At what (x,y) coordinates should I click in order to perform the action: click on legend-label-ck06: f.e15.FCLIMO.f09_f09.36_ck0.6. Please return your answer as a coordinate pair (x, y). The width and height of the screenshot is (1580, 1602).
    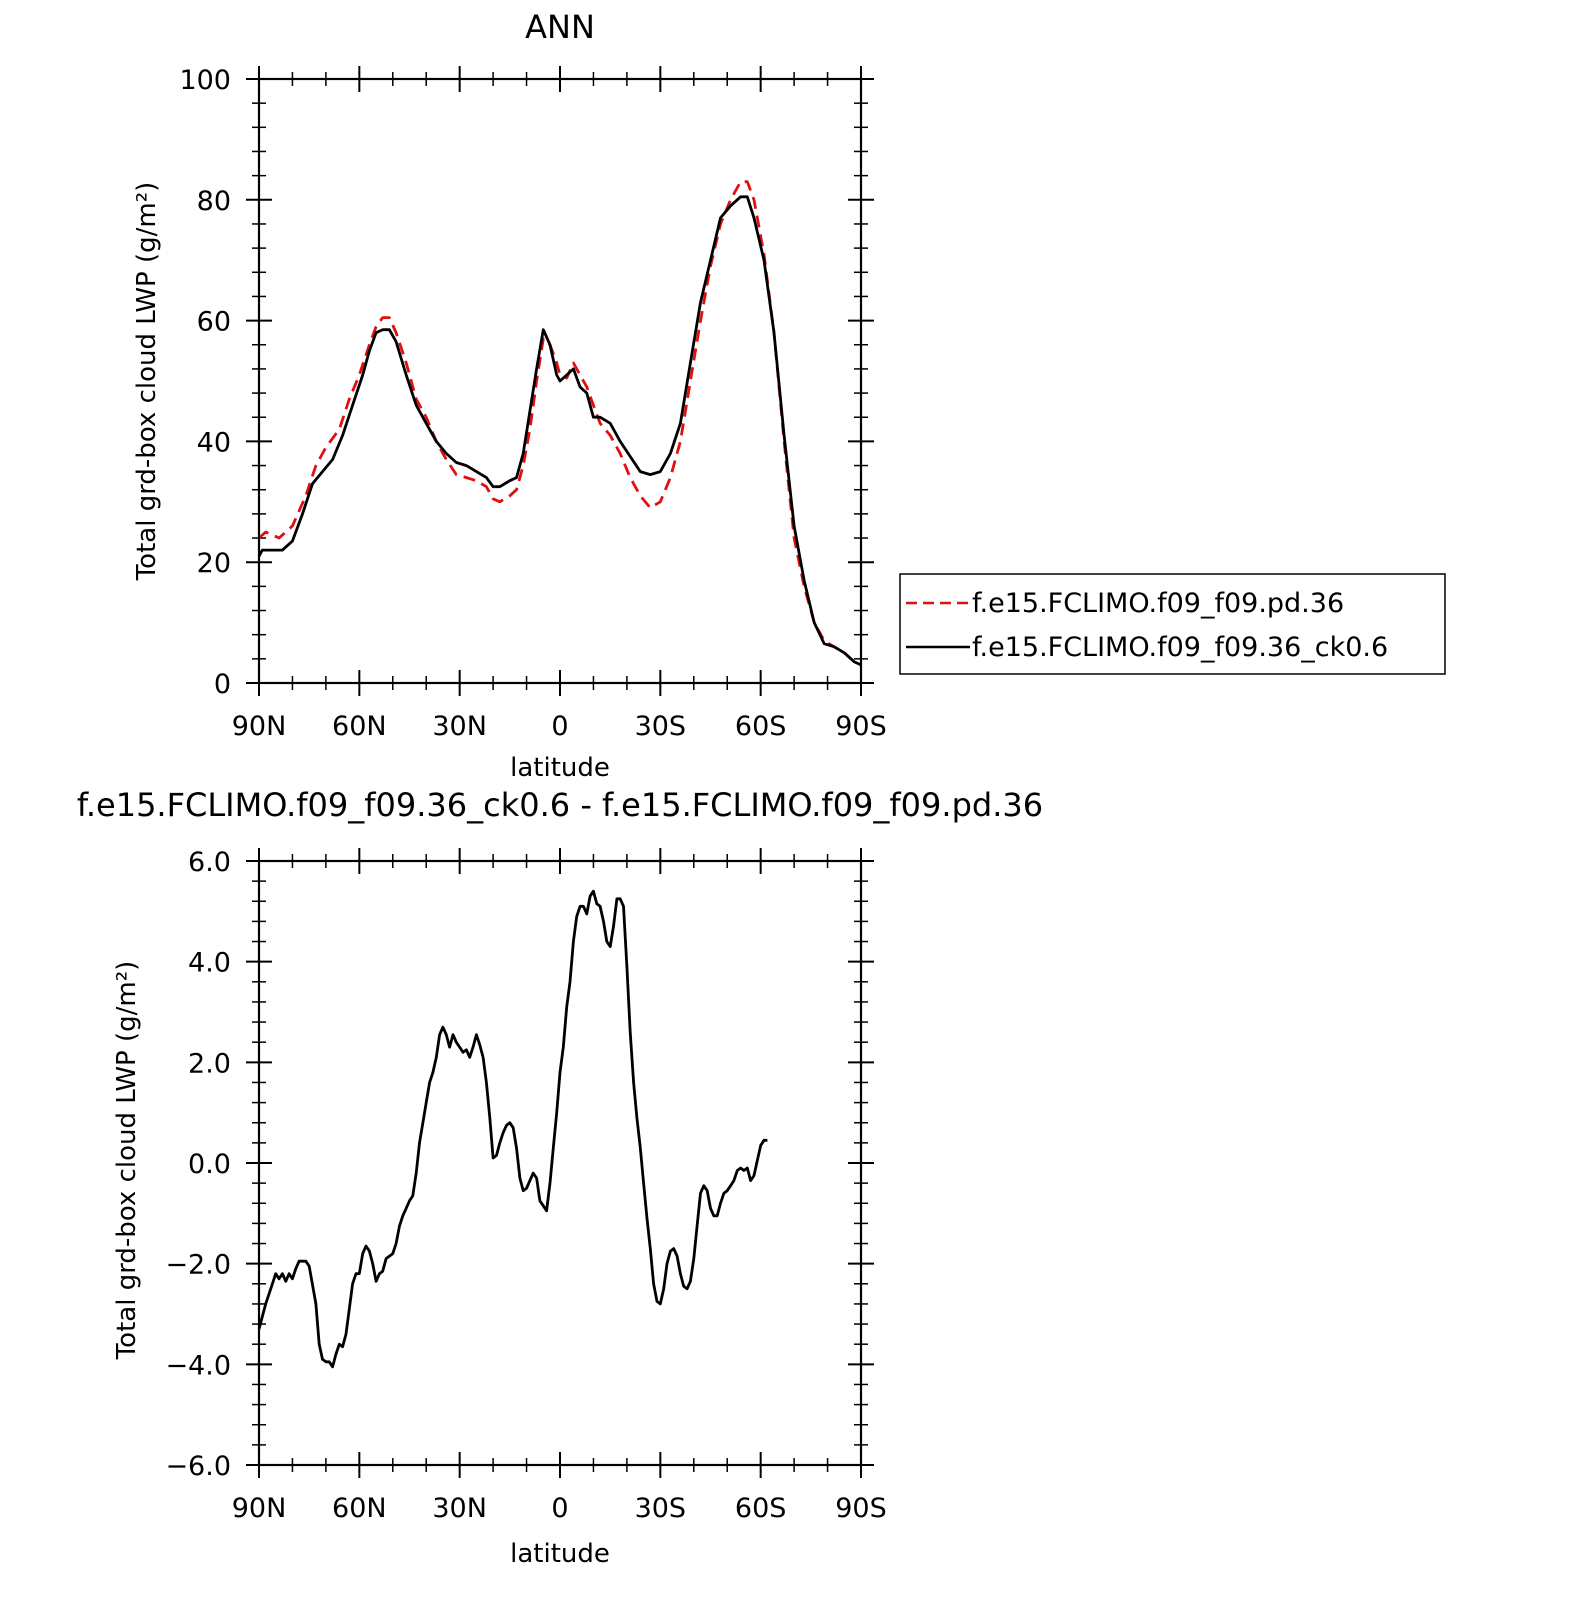
    Looking at the image, I should click on (1180, 647).